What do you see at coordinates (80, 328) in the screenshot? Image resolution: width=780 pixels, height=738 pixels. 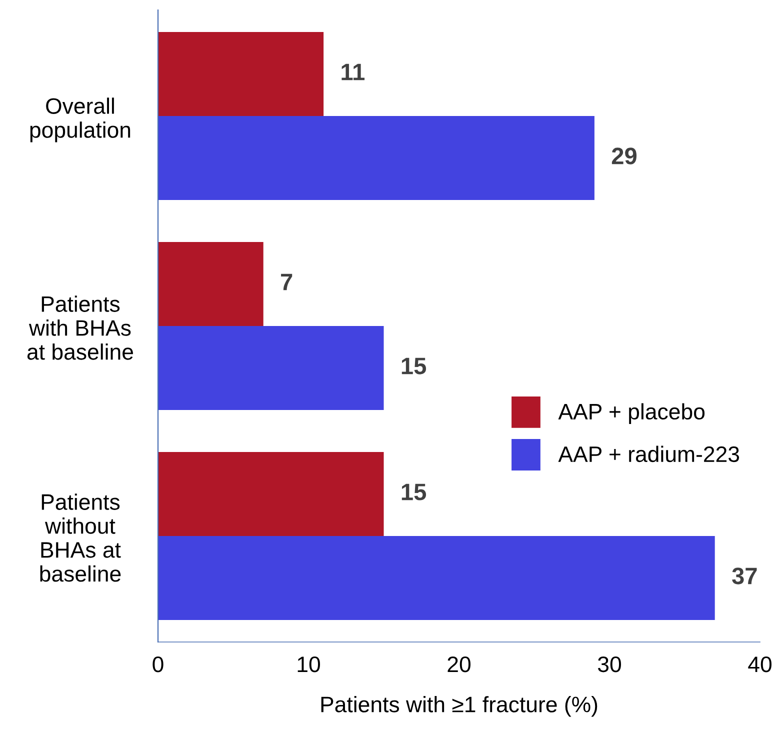 I see `y-tick-label: Patients with BHAs at baseline` at bounding box center [80, 328].